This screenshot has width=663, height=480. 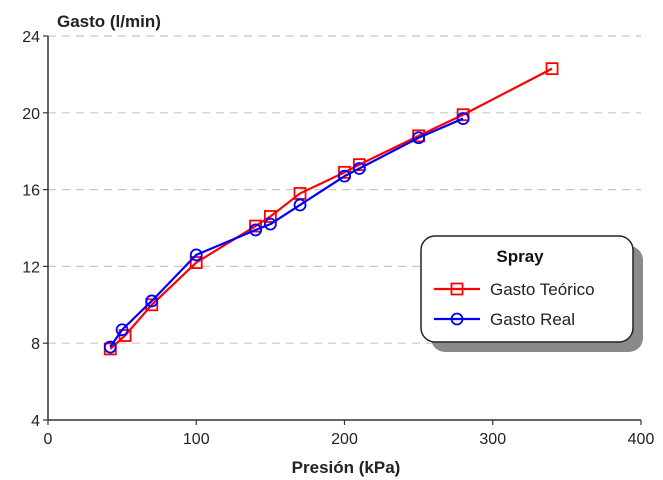 What do you see at coordinates (196, 439) in the screenshot?
I see `x-tick-label: 100` at bounding box center [196, 439].